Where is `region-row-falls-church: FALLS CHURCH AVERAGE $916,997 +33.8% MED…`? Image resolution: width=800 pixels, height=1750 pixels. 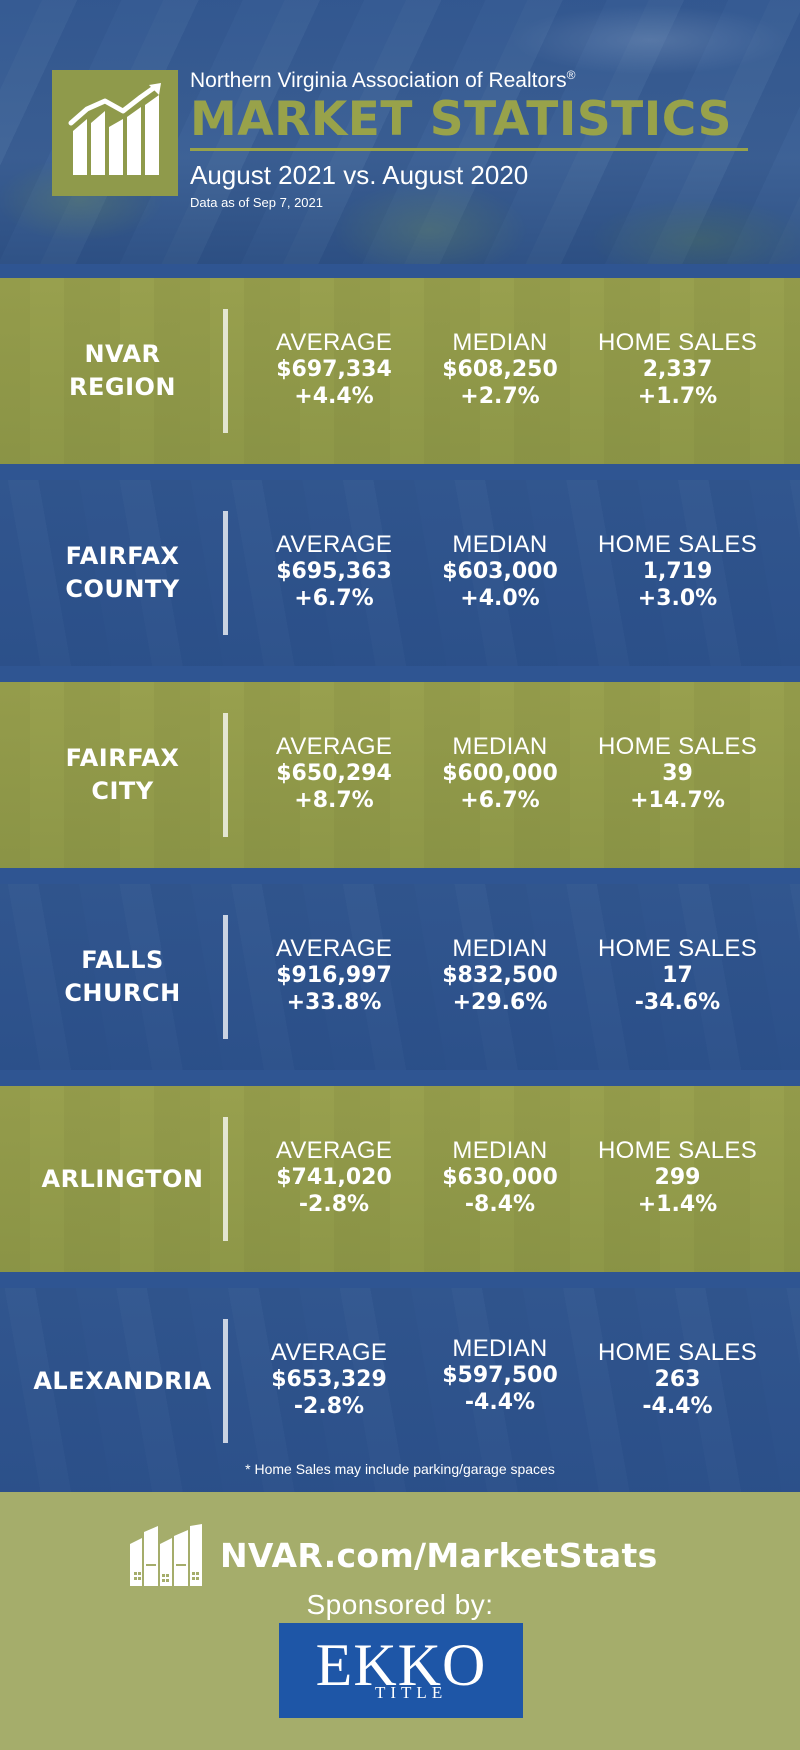
region-row-falls-church: FALLS CHURCH AVERAGE $916,997 +33.8% MED… is located at coordinates (400, 977).